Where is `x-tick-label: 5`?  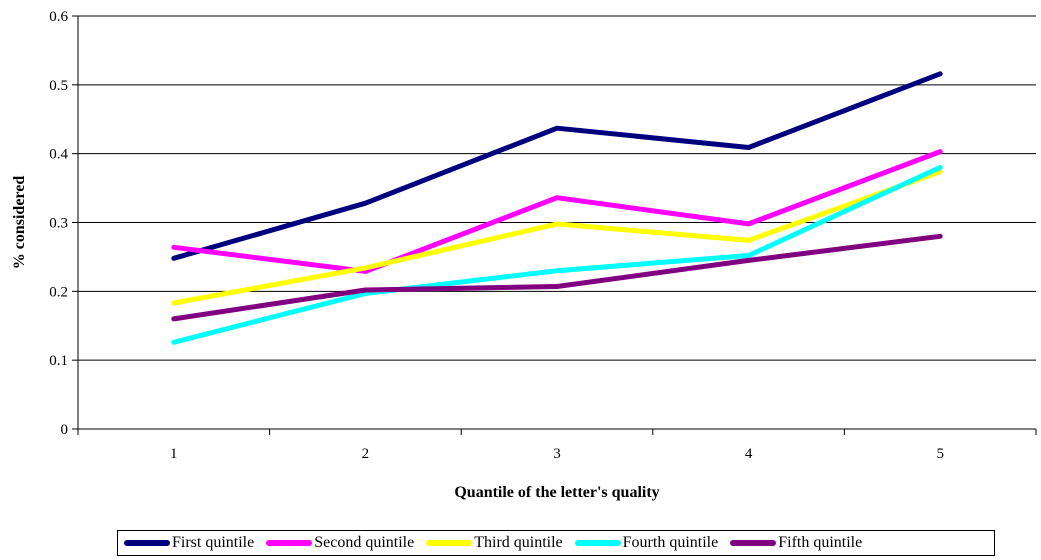
x-tick-label: 5 is located at coordinates (940, 454).